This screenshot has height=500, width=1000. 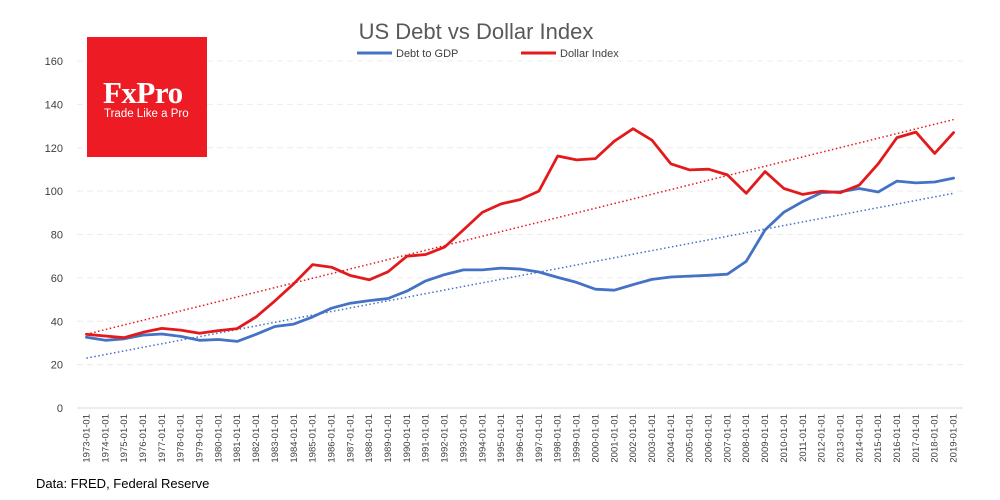 I want to click on x-tick-label: 2018-01-01, so click(x=935, y=438).